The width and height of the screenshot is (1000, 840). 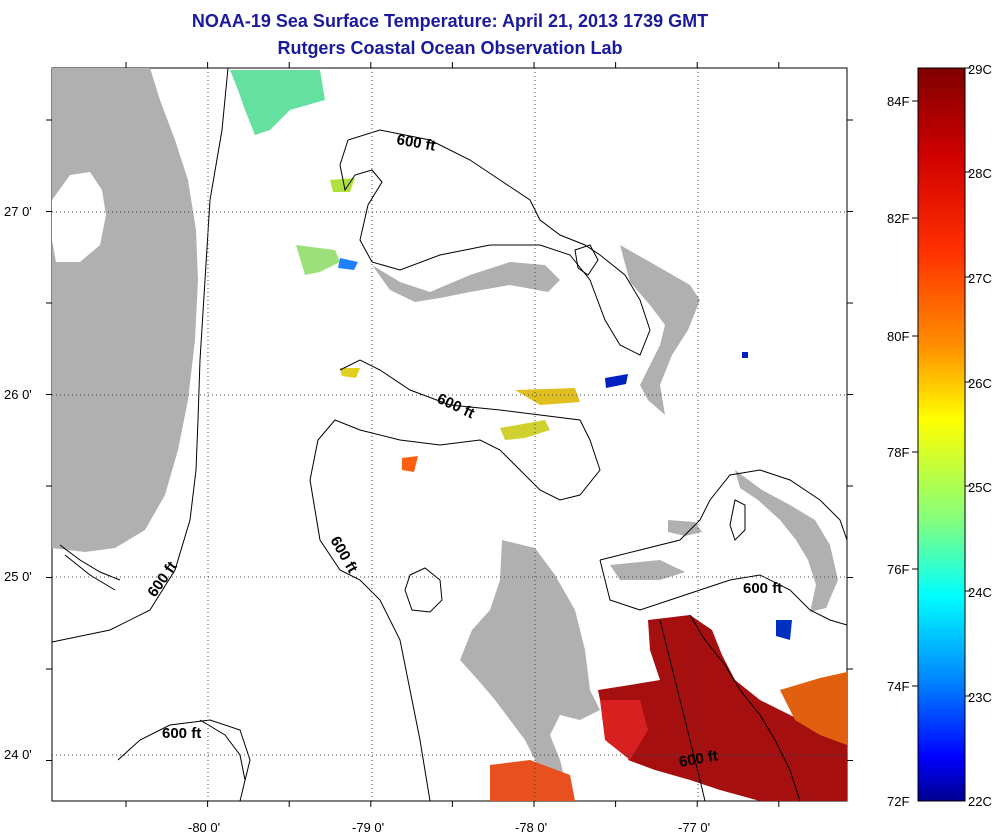 What do you see at coordinates (18, 576) in the screenshot?
I see `y-tick-label: 25 0'` at bounding box center [18, 576].